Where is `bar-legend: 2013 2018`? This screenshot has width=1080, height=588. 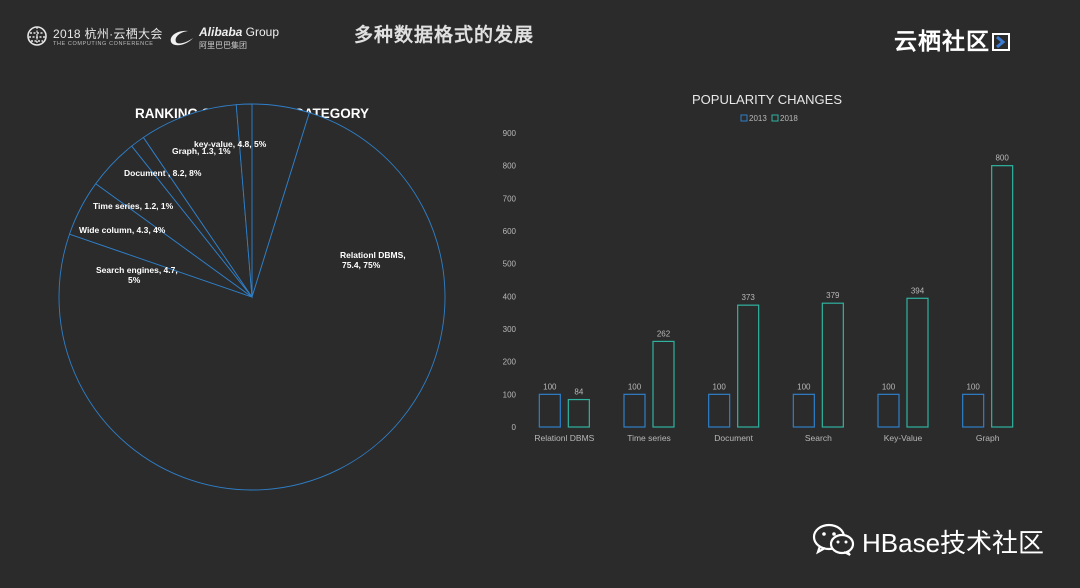 bar-legend: 2013 2018 is located at coordinates (769, 118).